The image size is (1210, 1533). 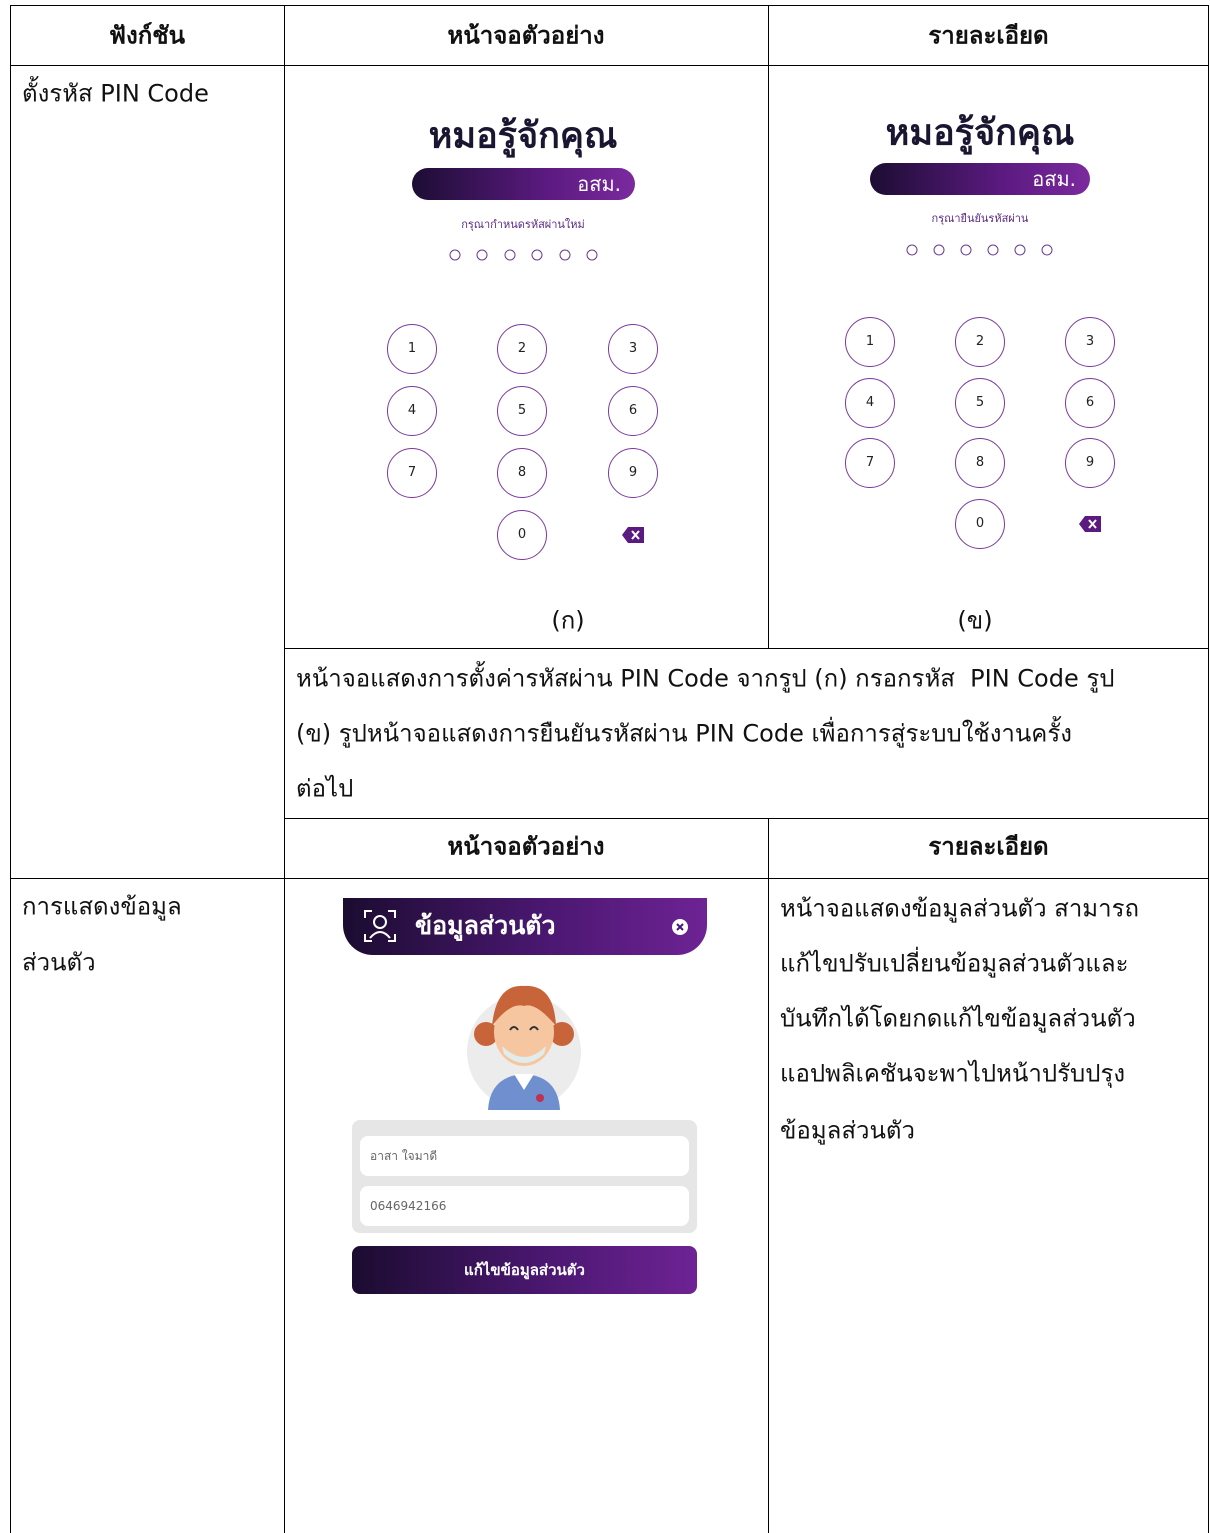 I want to click on description-line: แอปพลิเคชันจะพาไปหน้าปรับปรุง, so click(x=953, y=1073).